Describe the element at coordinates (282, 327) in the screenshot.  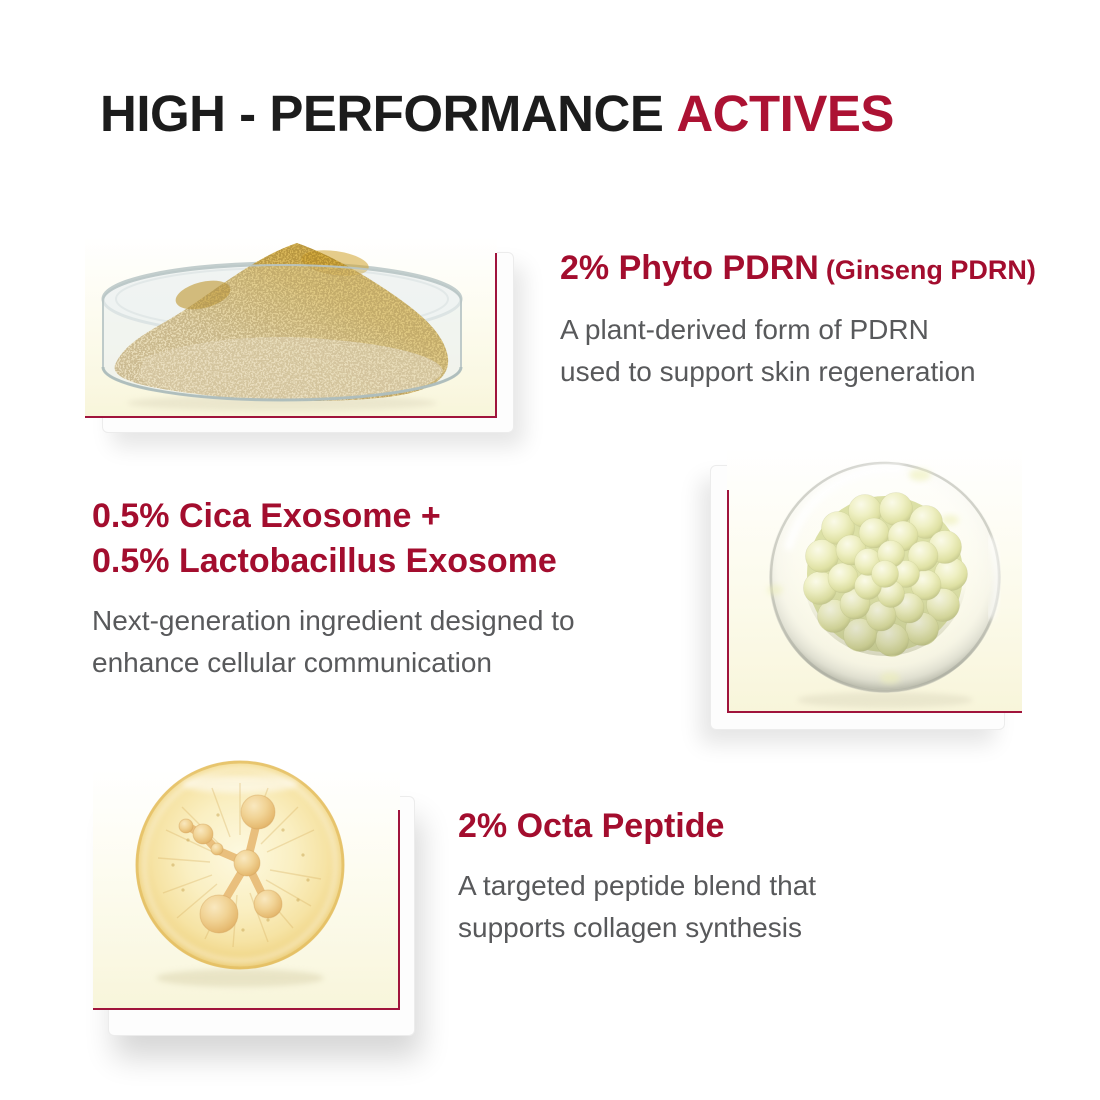
I see `ginseng-powder-petri-dish-image` at that location.